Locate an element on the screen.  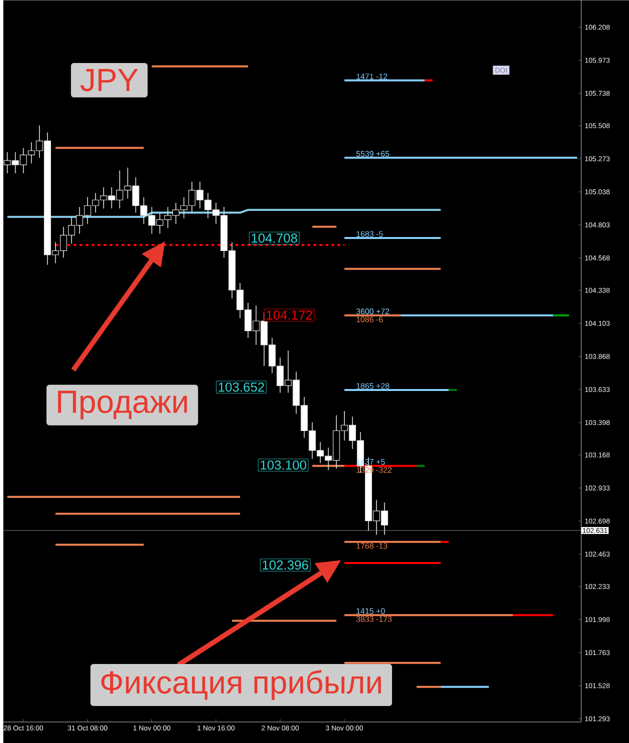
annotation: 1768 -13 is located at coordinates (372, 546).